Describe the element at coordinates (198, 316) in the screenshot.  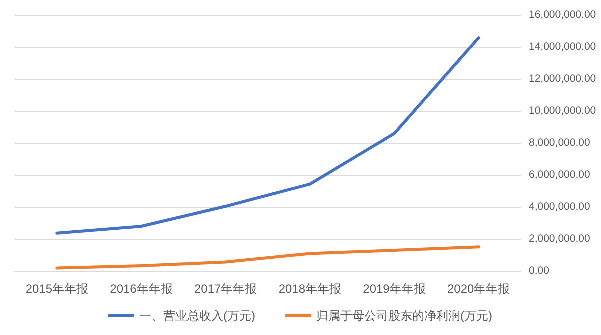
I see `legend-label: 一、营业总收入(万元)` at that location.